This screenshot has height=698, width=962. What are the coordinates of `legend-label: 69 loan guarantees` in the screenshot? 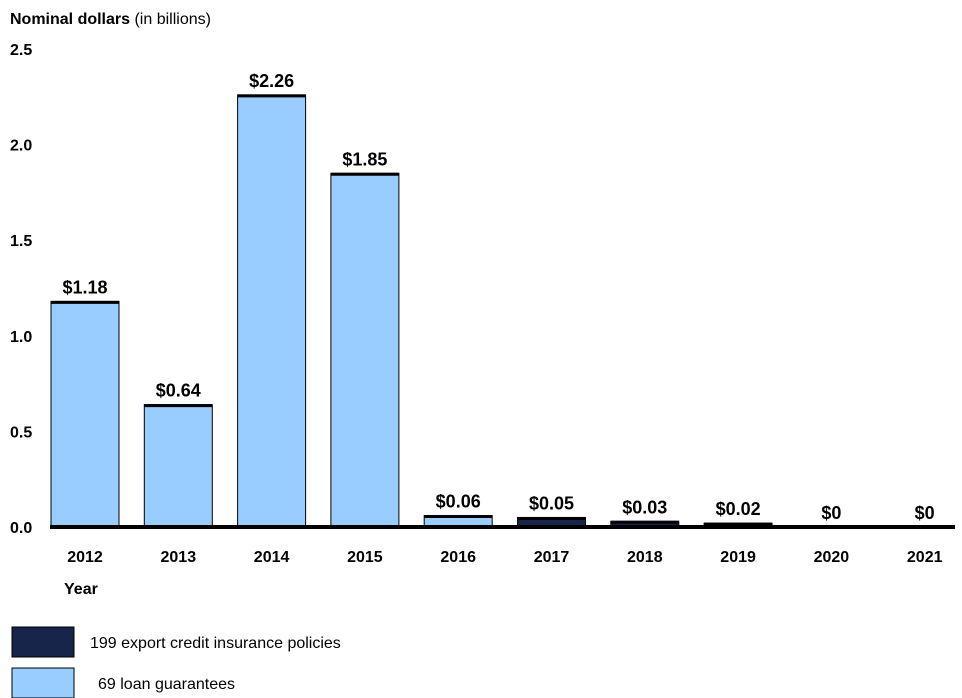 It's located at (166, 684).